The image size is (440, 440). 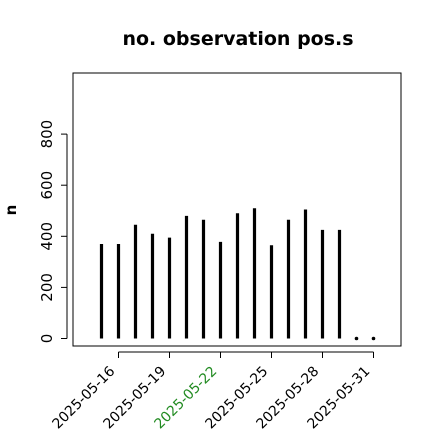 What do you see at coordinates (47, 287) in the screenshot?
I see `y-tick-label: 200` at bounding box center [47, 287].